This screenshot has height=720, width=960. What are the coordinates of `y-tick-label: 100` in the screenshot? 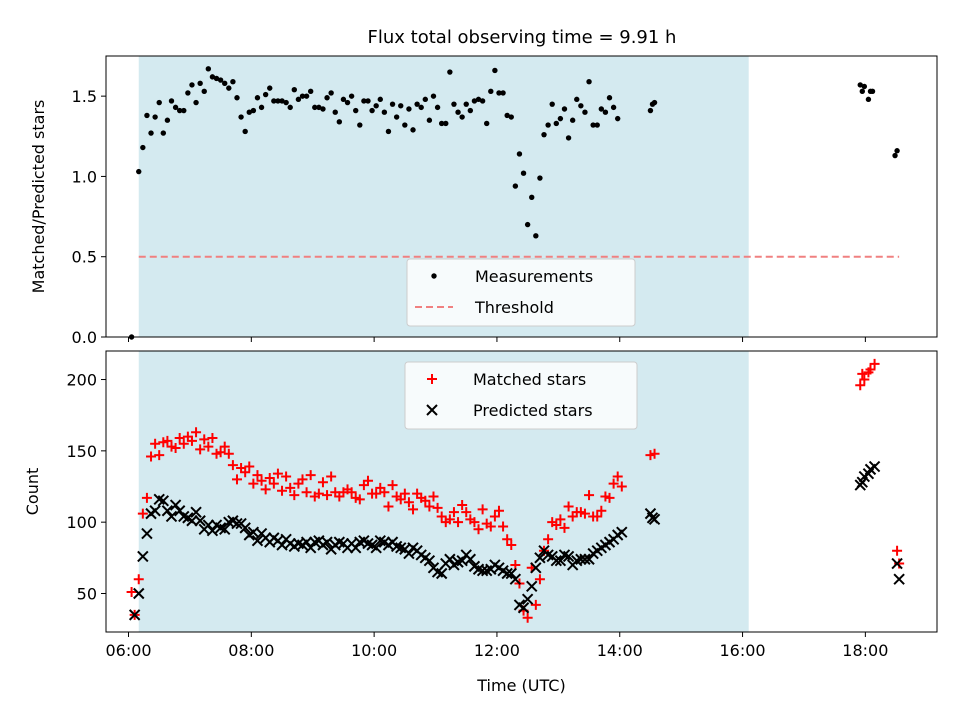 It's located at (81, 522).